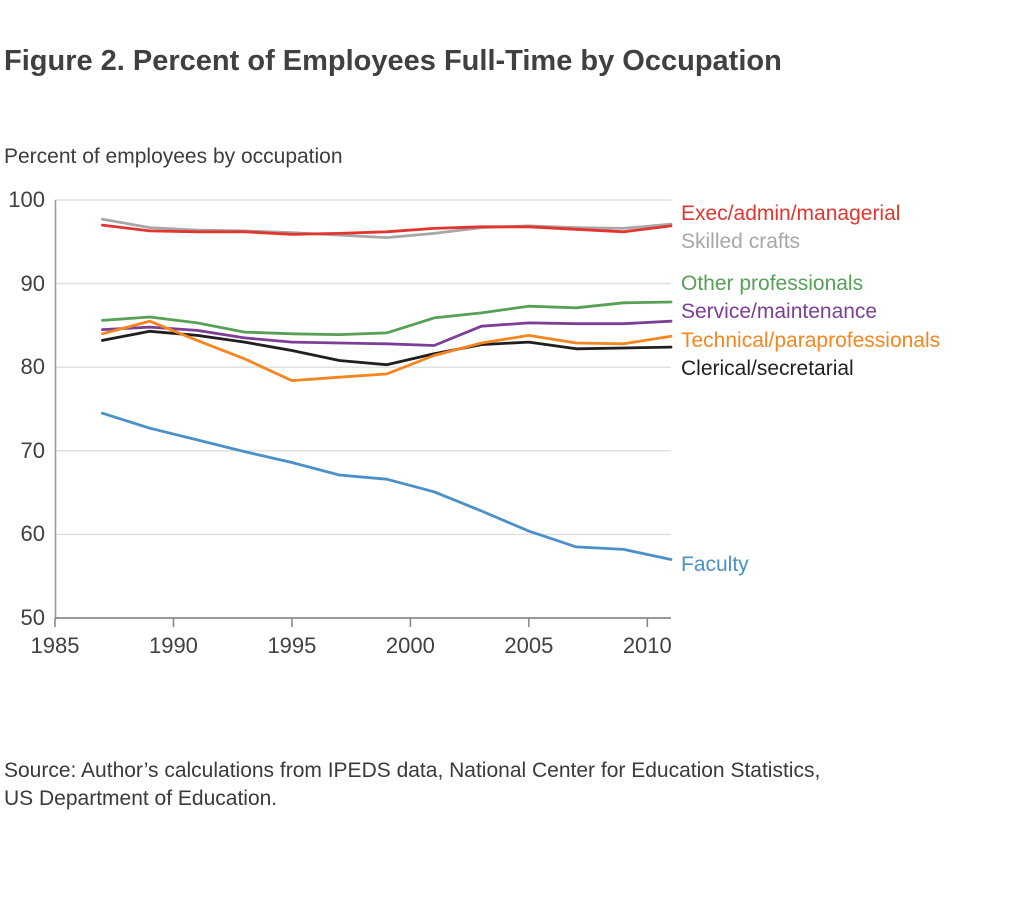  What do you see at coordinates (173, 156) in the screenshot?
I see `y-axis-note: Percent of employees by occupation` at bounding box center [173, 156].